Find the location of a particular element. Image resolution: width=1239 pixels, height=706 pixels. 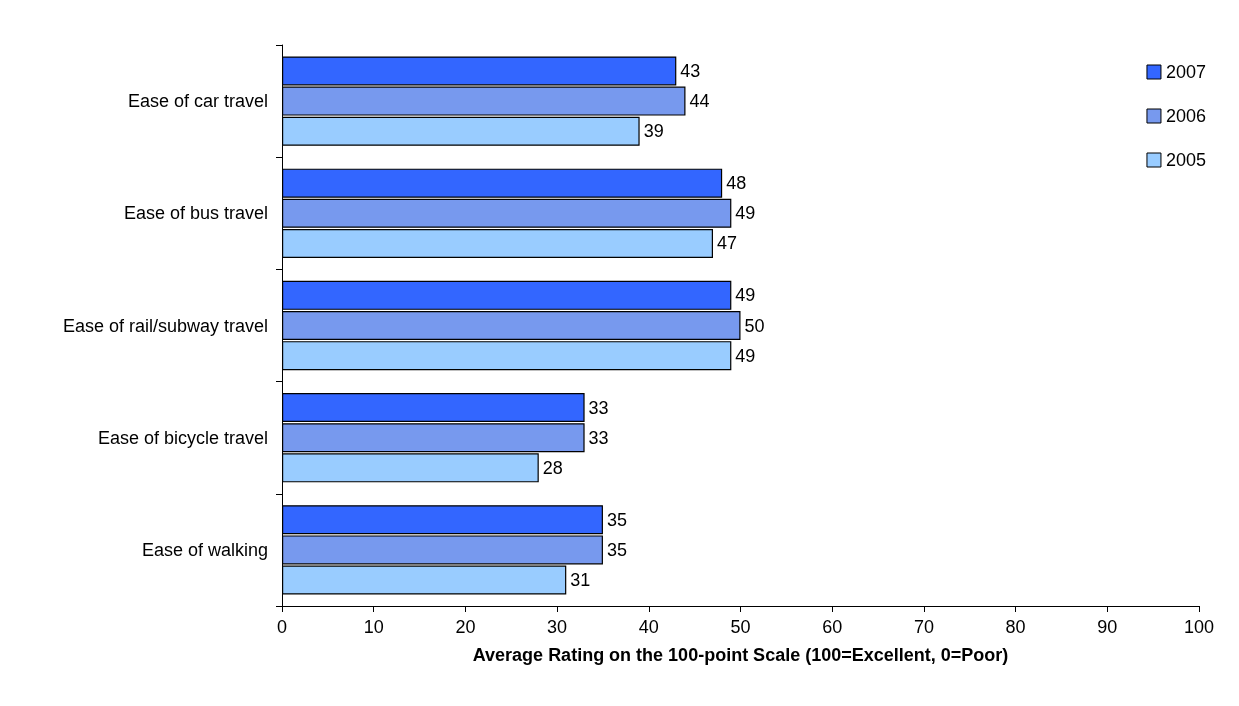

y-tick-label: Ease of walking is located at coordinates (204, 549).